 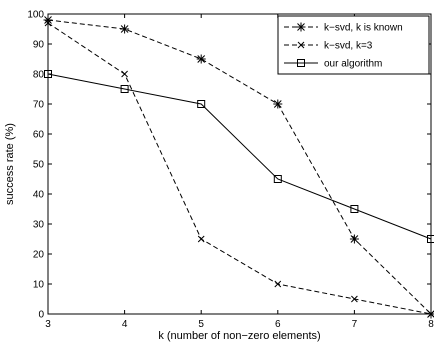 I want to click on y-tick-label: 40, so click(x=39, y=195).